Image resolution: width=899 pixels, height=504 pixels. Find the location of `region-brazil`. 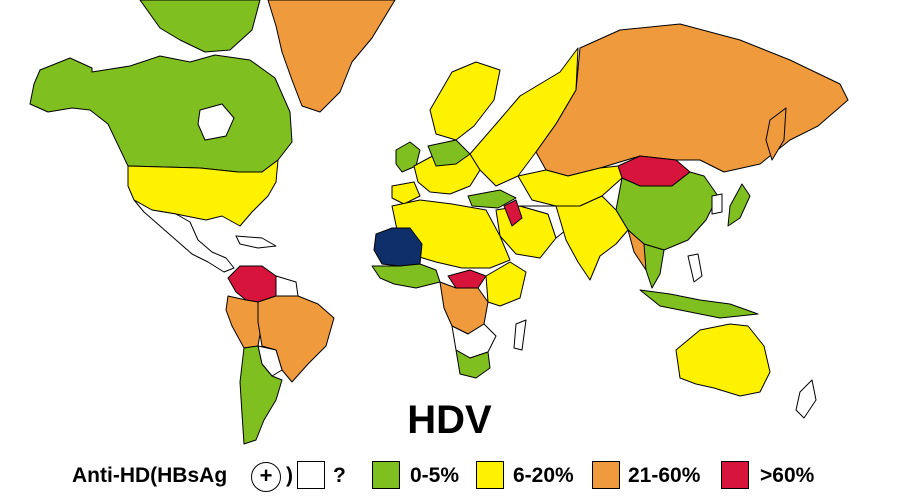

region-brazil is located at coordinates (296, 339).